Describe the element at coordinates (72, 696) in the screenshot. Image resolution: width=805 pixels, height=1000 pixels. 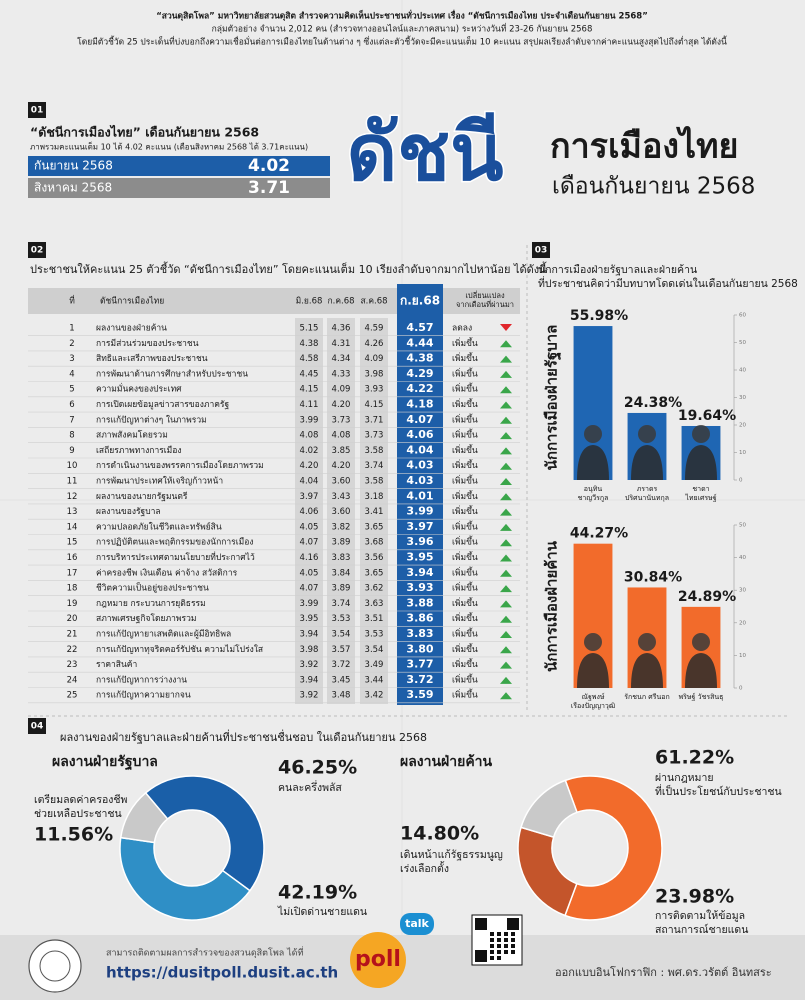
I see `table-cell: 25` at that location.